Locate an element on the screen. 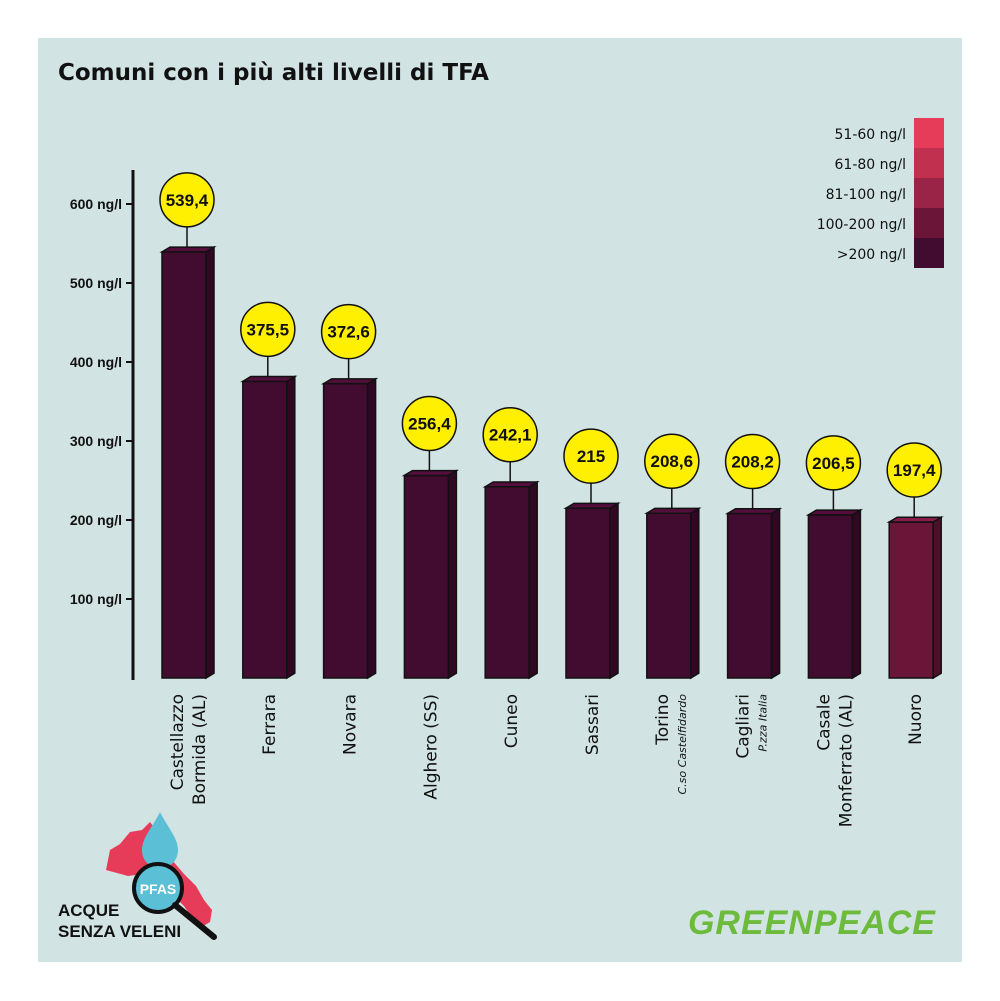 The height and width of the screenshot is (1001, 1000). x-tick-label-group: Sassari is located at coordinates (593, 724).